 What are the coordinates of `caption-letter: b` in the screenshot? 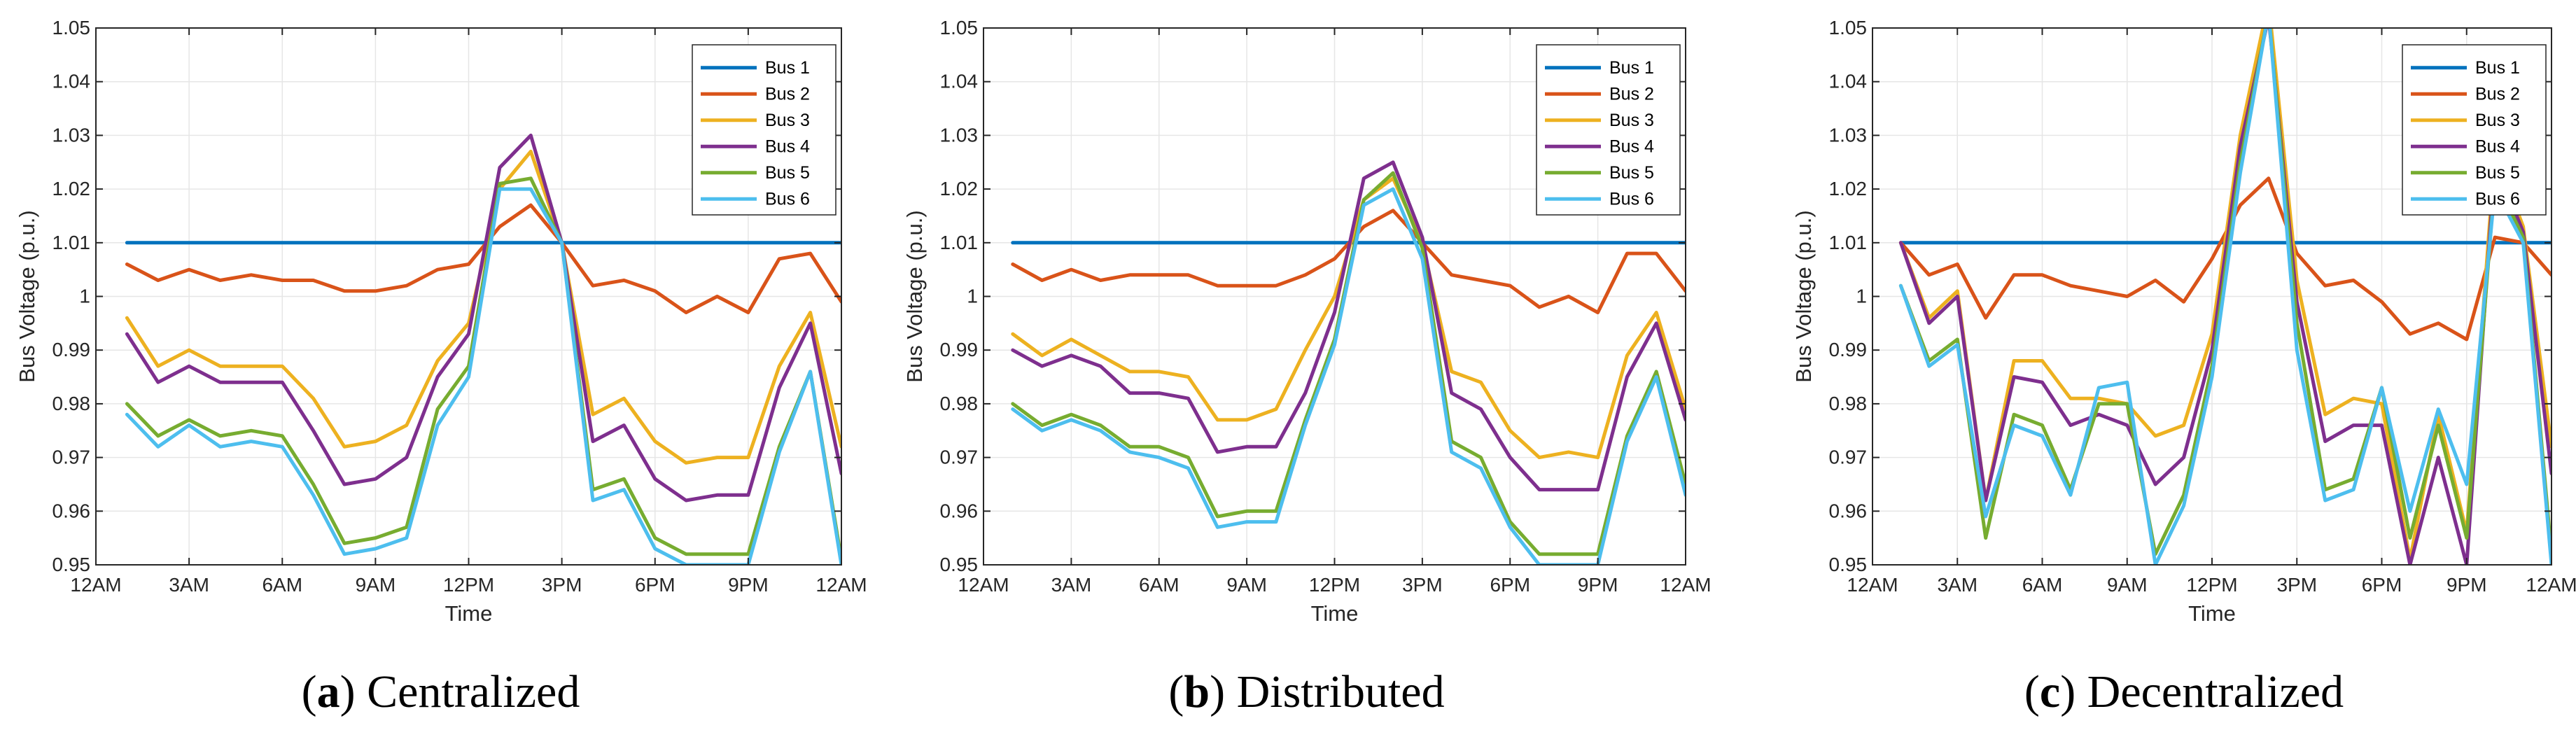 It's located at (1197, 691).